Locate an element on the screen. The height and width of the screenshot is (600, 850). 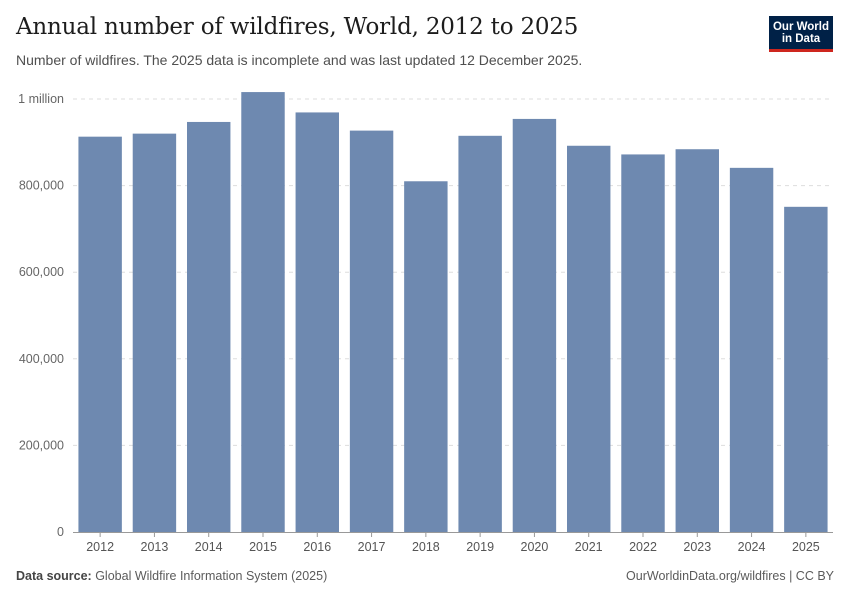
x-tick-label: 2015 is located at coordinates (263, 547).